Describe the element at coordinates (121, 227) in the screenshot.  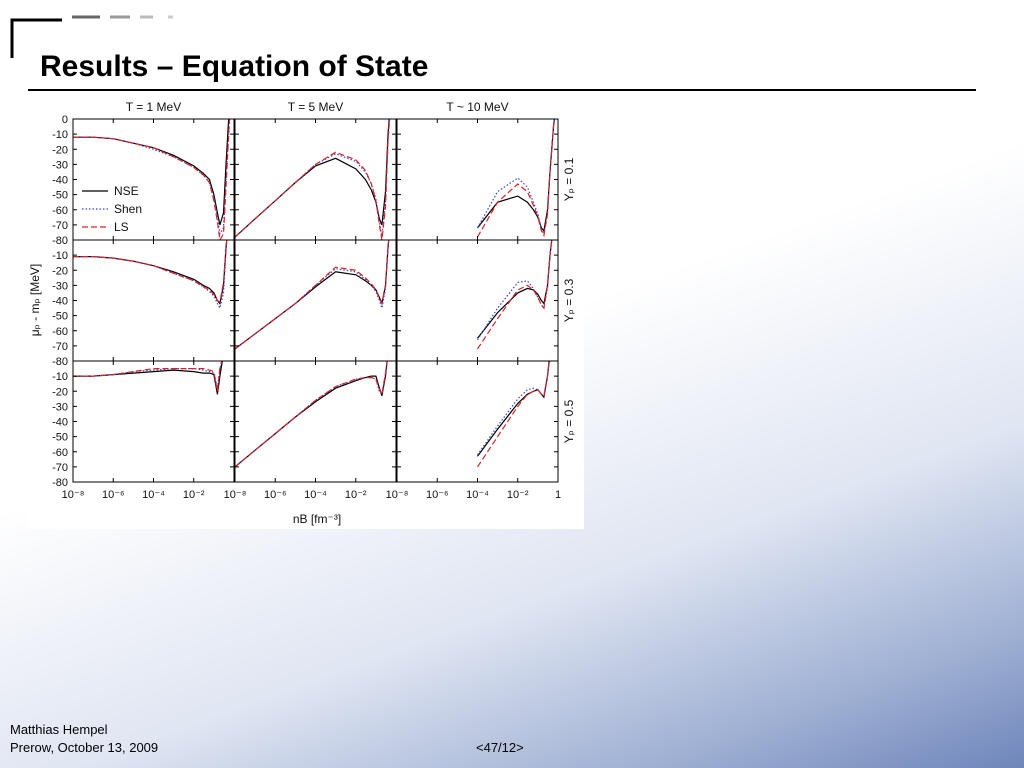
I see `legend-label: LS` at that location.